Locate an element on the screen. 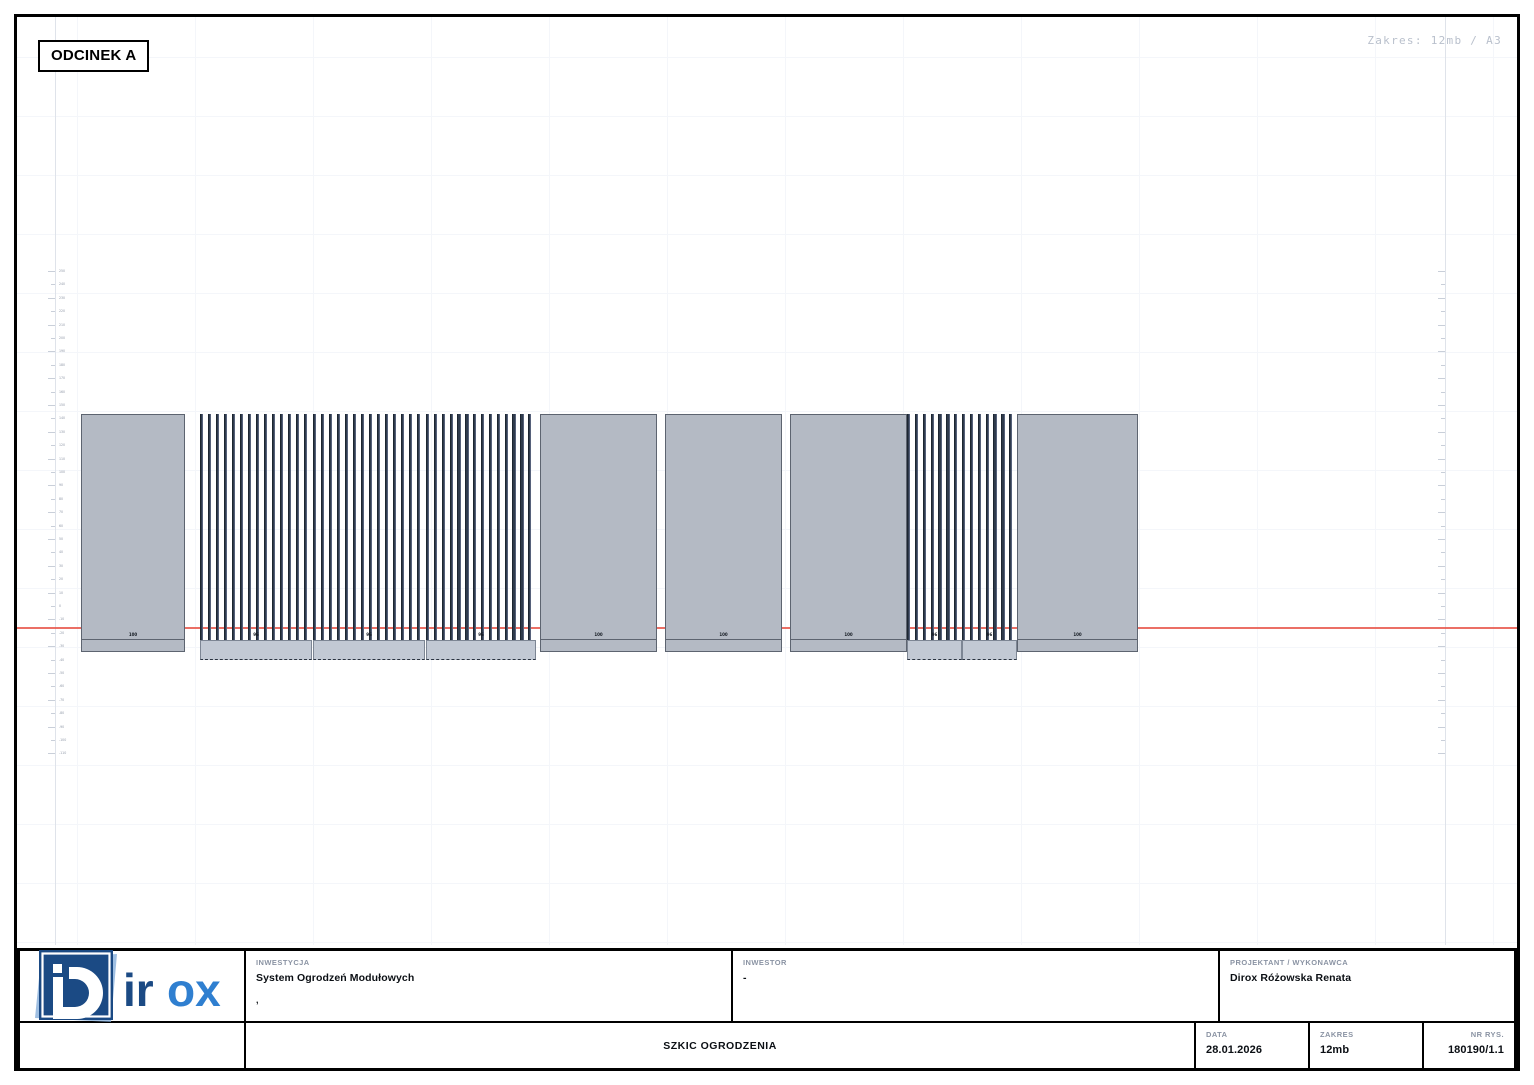 The height and width of the screenshot is (1085, 1534). date-cell: DATA 28.01.2026 is located at coordinates (1253, 1045).